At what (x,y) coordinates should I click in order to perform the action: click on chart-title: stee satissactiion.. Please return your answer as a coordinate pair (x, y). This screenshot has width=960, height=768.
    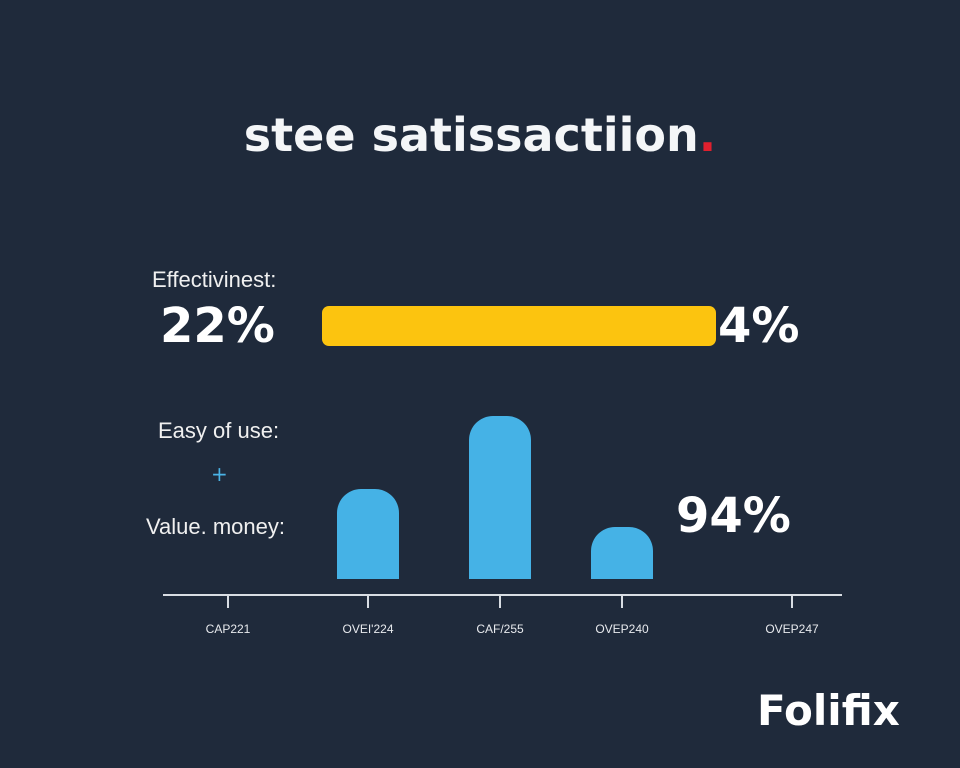
    Looking at the image, I should click on (480, 135).